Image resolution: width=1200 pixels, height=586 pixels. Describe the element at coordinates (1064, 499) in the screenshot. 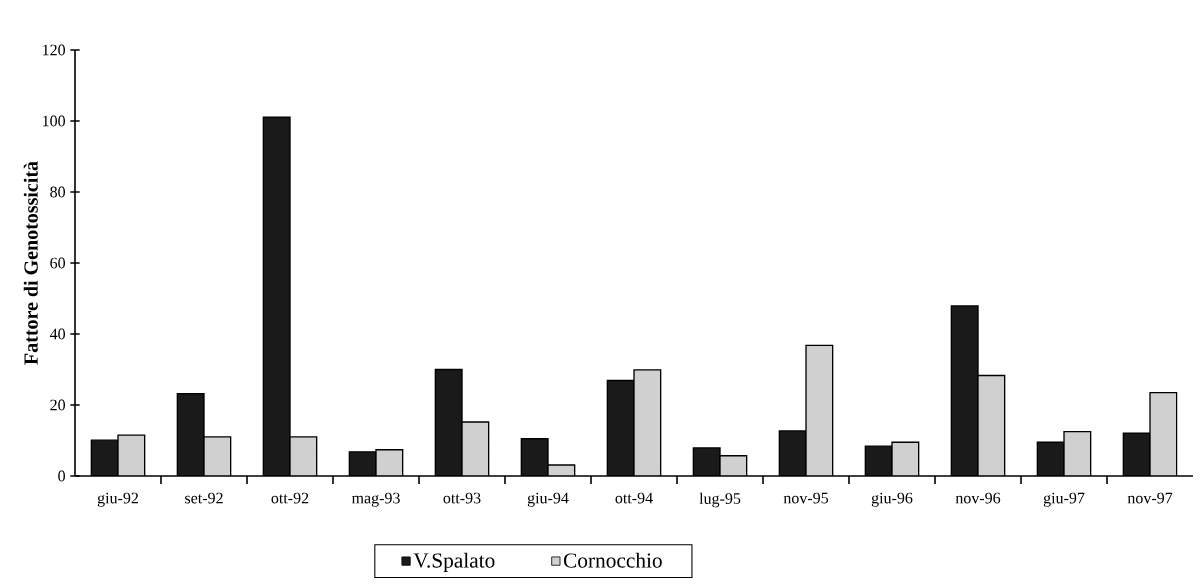

I see `x-tick-label: giu-97` at that location.